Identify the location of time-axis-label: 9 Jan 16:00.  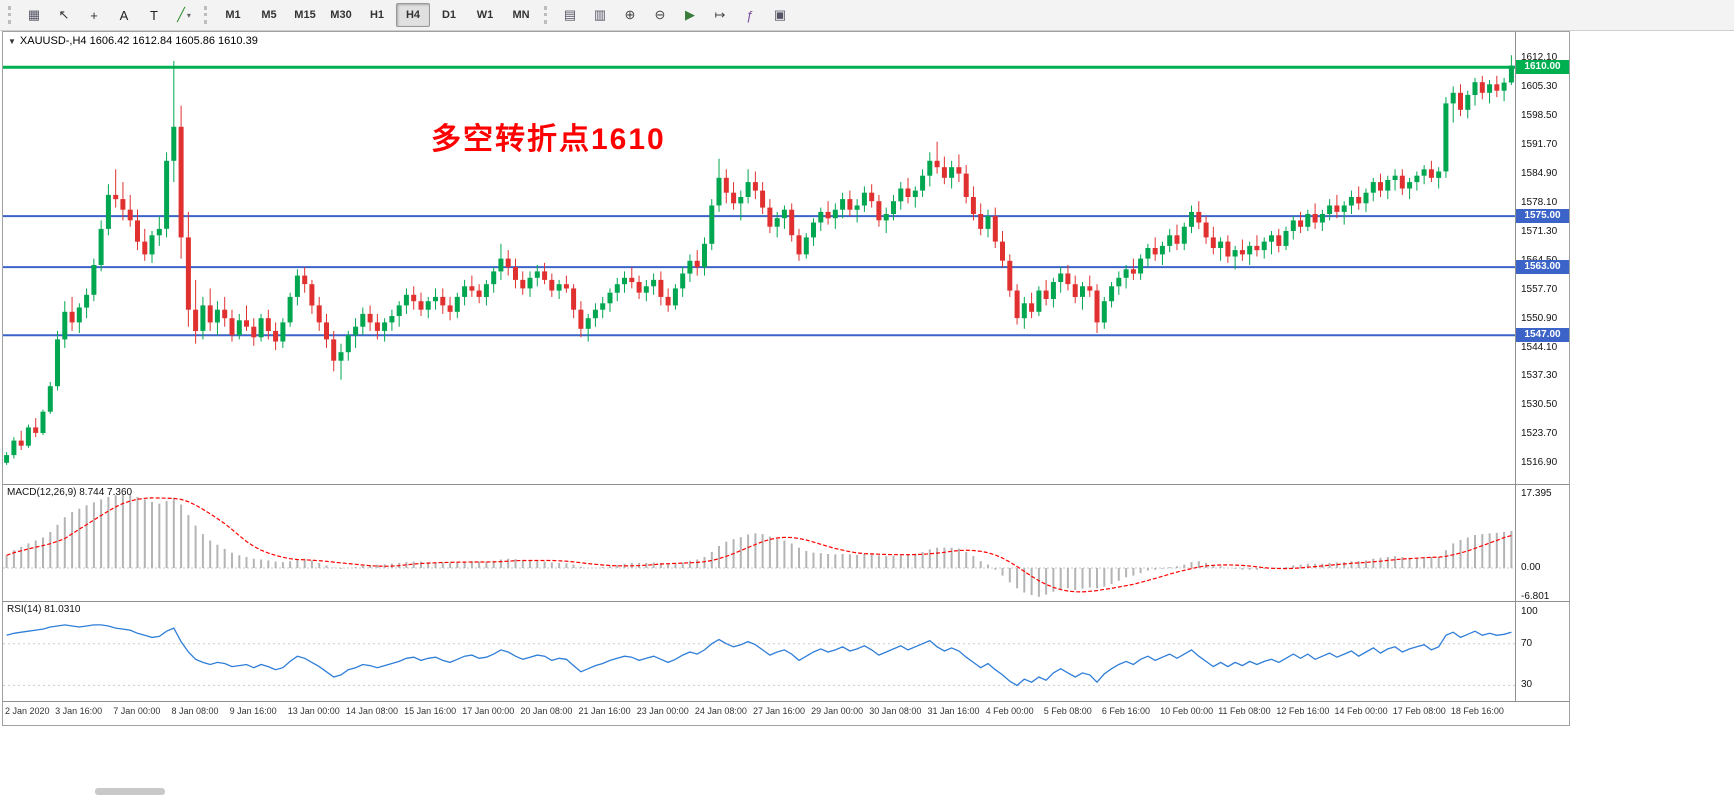
(253, 711).